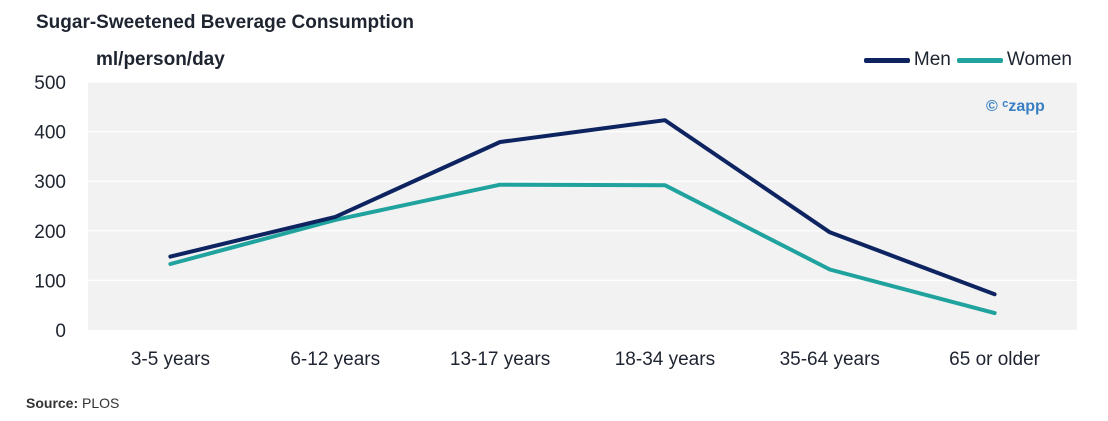 Image resolution: width=1108 pixels, height=421 pixels. What do you see at coordinates (1039, 59) in the screenshot?
I see `legend-label-women: Women` at bounding box center [1039, 59].